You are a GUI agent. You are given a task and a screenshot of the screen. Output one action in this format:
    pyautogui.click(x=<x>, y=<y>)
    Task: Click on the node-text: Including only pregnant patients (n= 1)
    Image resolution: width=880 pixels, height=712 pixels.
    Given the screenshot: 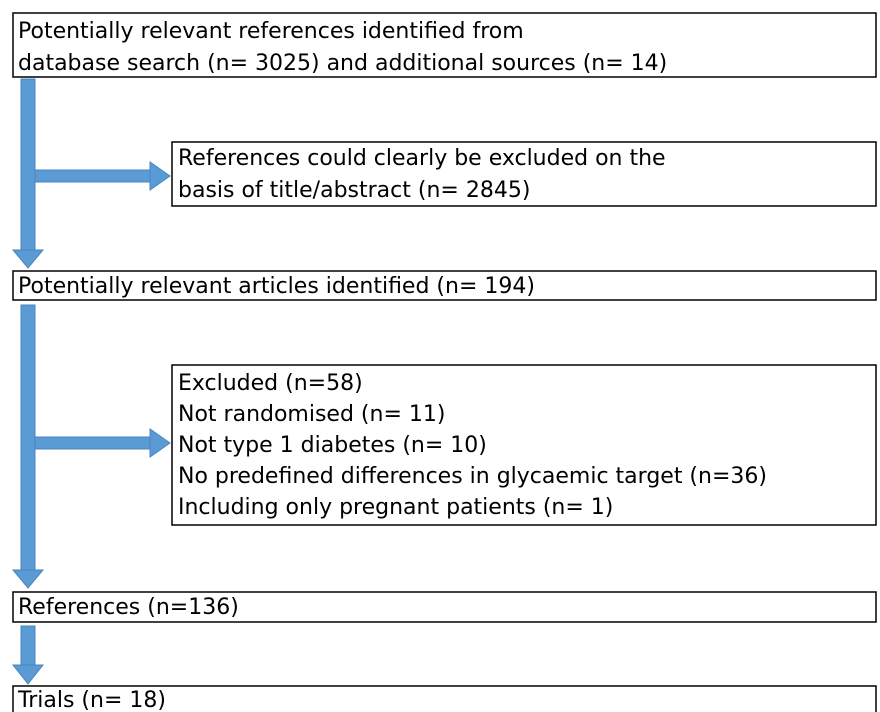 What is the action you would take?
    pyautogui.click(x=395, y=507)
    